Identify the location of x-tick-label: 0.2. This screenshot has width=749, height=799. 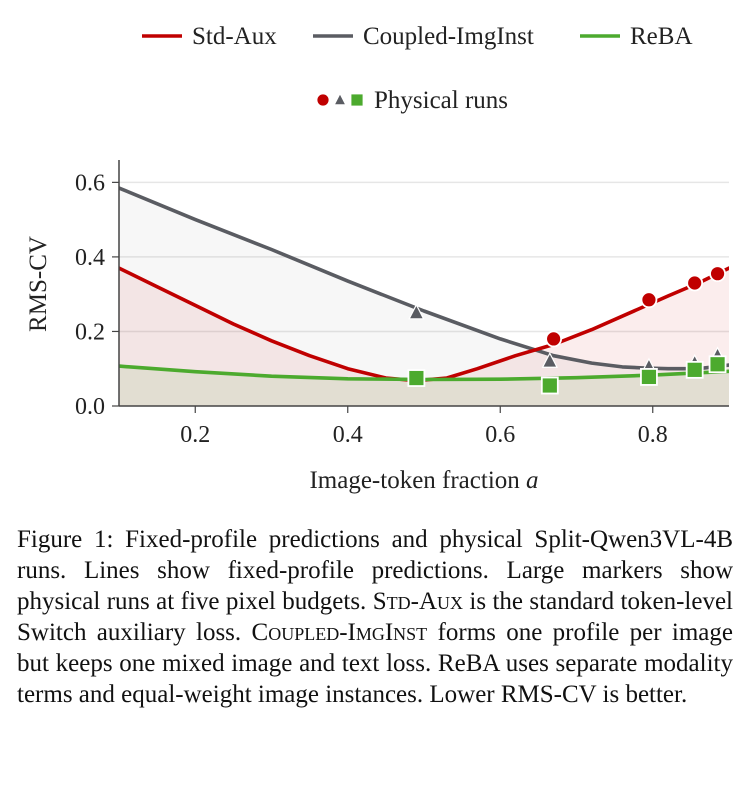
(195, 435).